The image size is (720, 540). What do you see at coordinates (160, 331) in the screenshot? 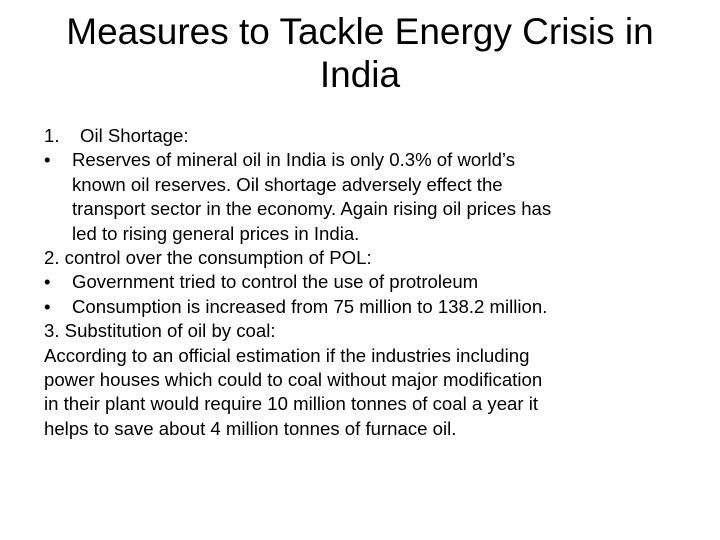
I see `section-3-heading: 3. Substitution of oil by coal:` at bounding box center [160, 331].